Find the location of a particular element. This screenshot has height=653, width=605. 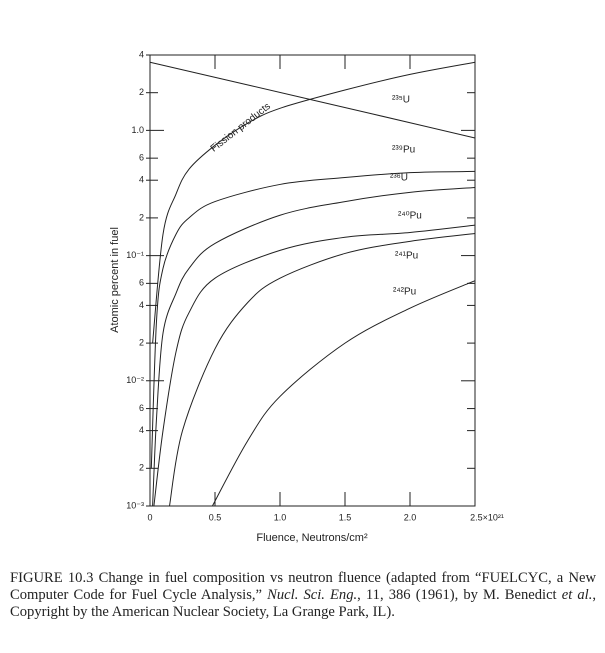

caption-text: Nucl. Sci. Eng. is located at coordinates (312, 595).